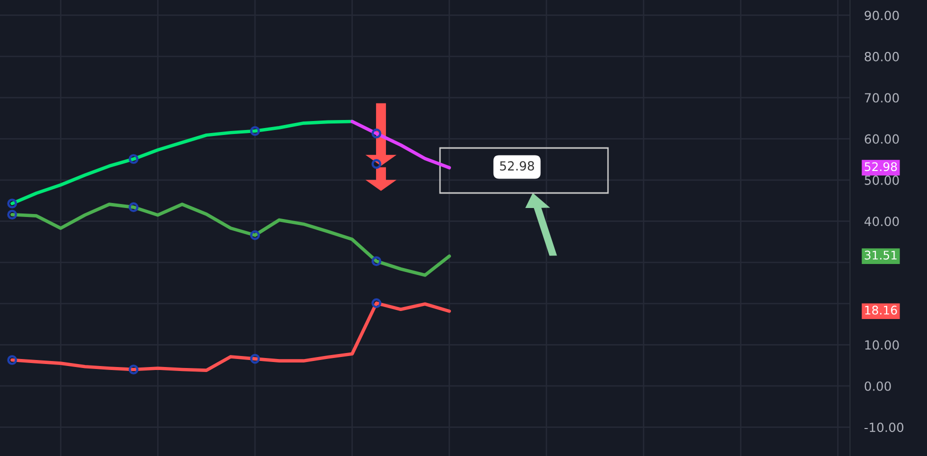 Image resolution: width=927 pixels, height=456 pixels. I want to click on y-tick-label: 10.00, so click(882, 345).